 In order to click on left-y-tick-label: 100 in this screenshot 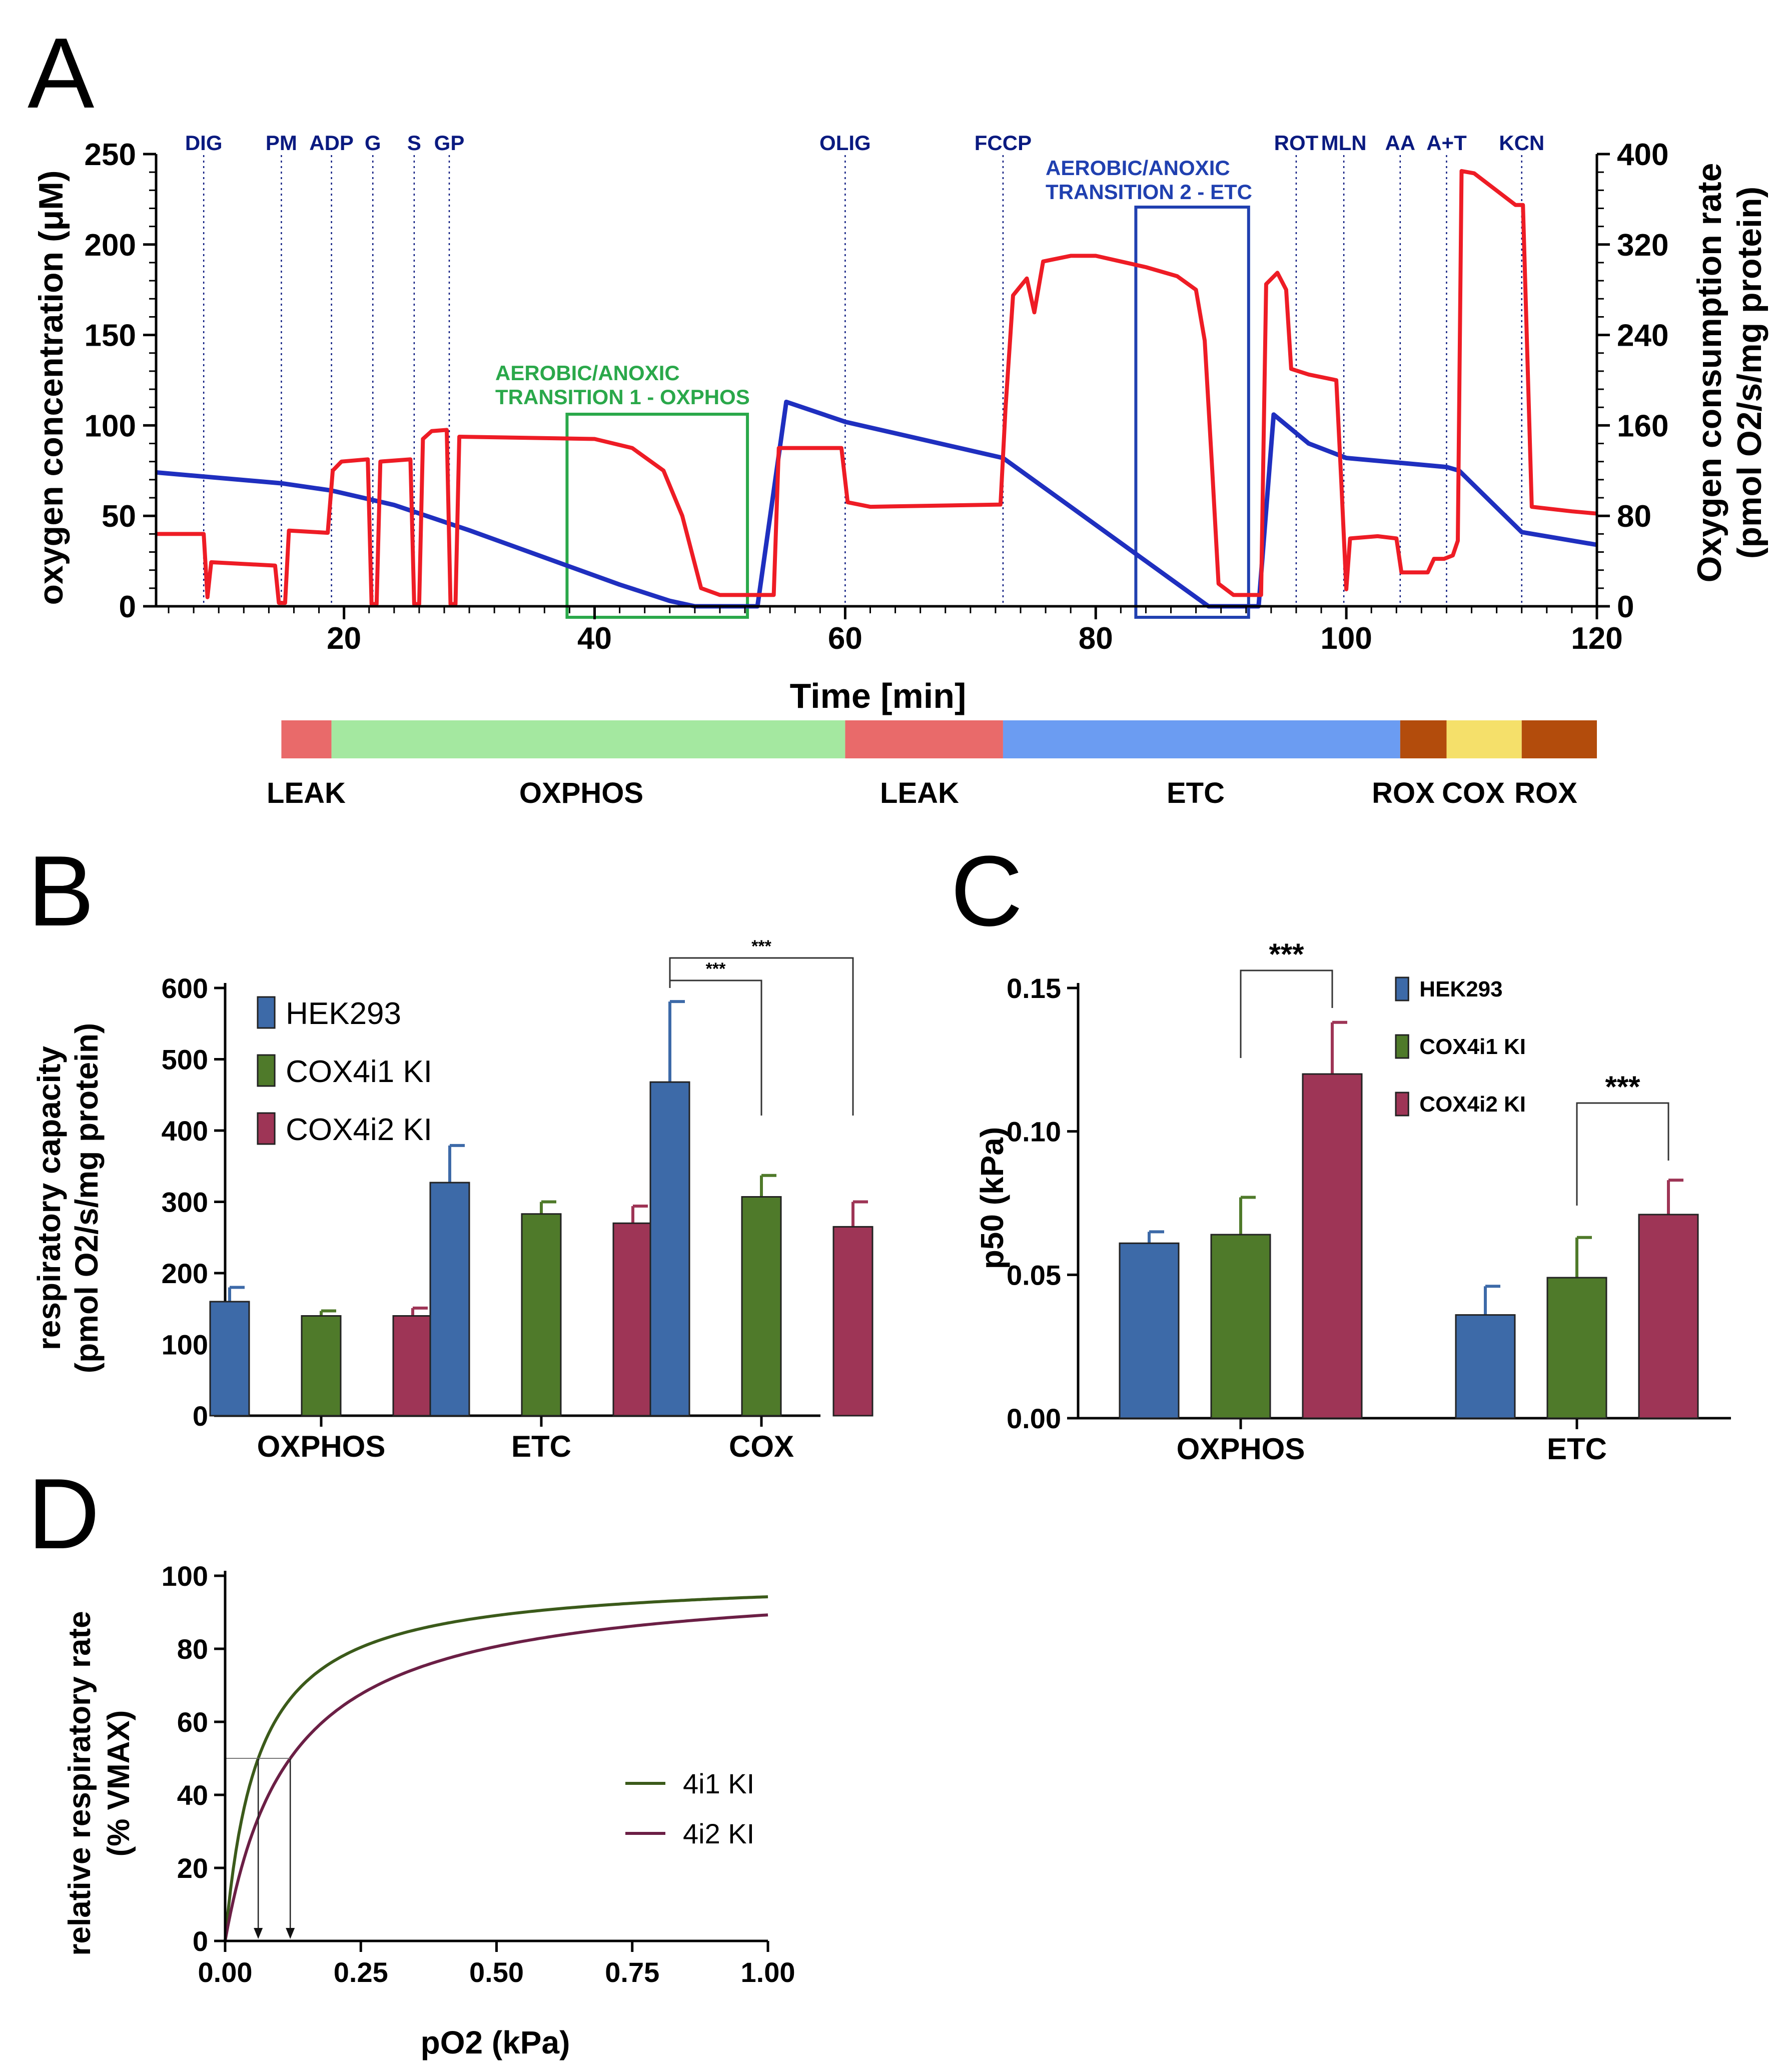, I will do `click(110, 426)`.